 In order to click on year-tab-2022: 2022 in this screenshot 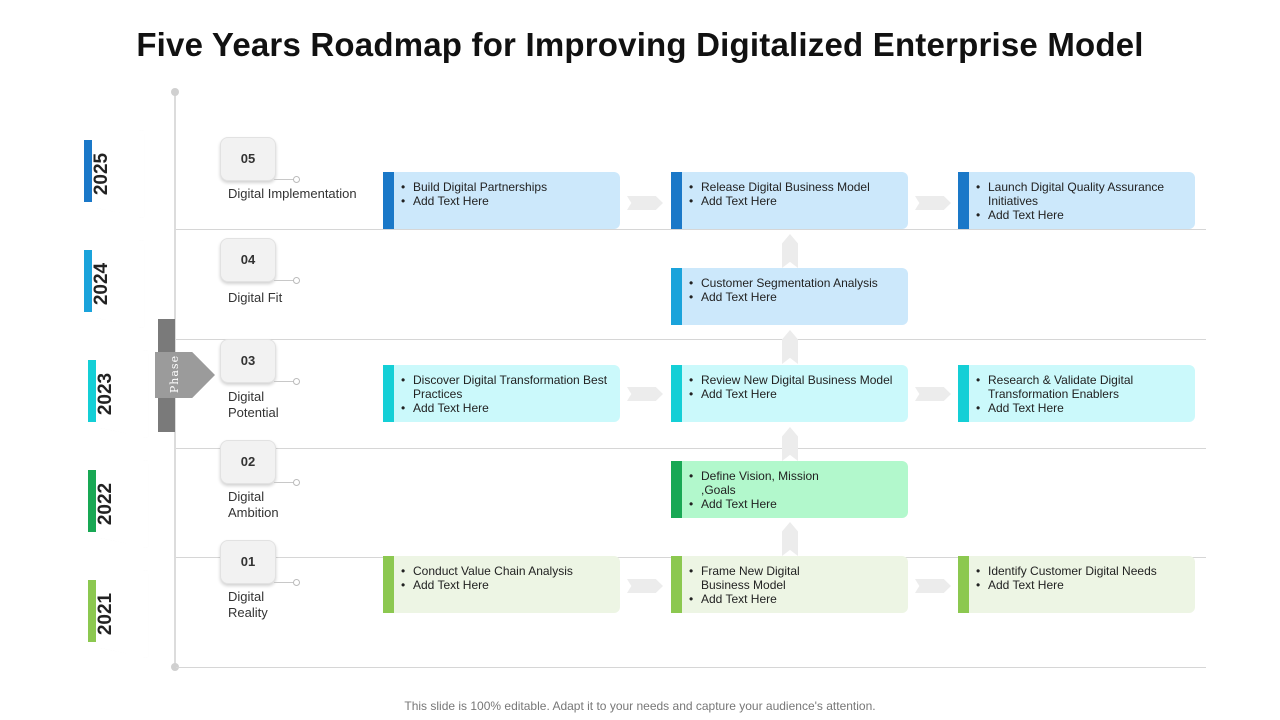, I will do `click(119, 504)`.